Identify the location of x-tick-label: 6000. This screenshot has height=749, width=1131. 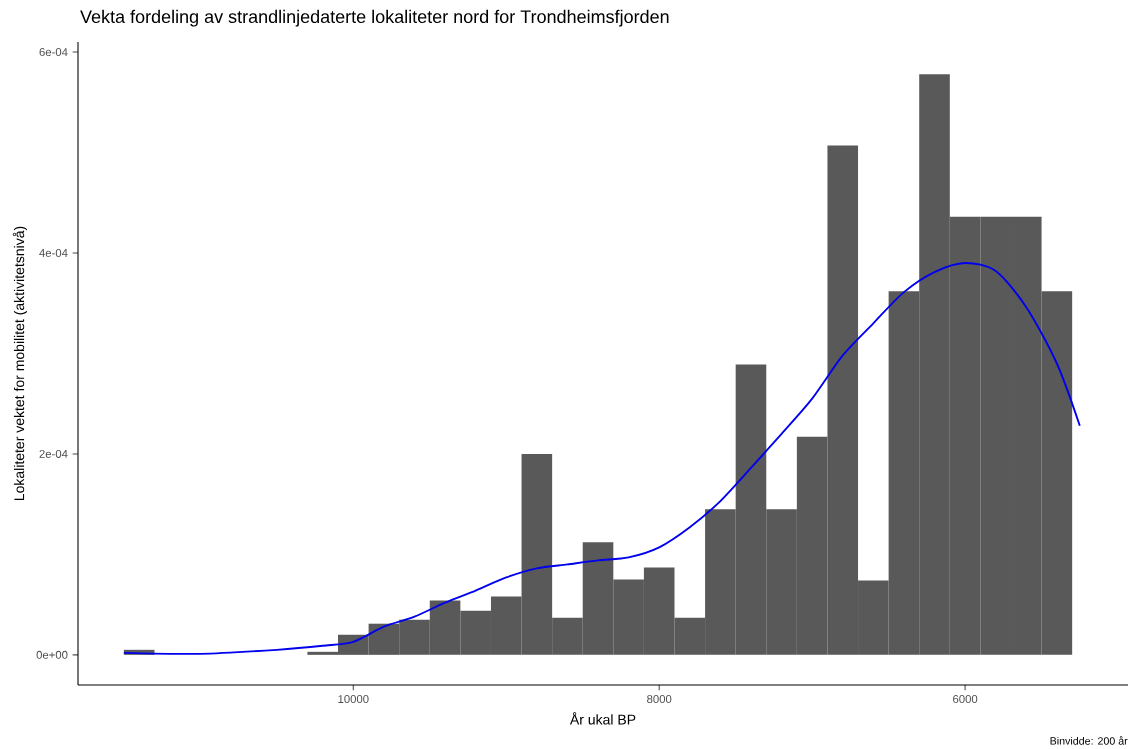
(965, 699).